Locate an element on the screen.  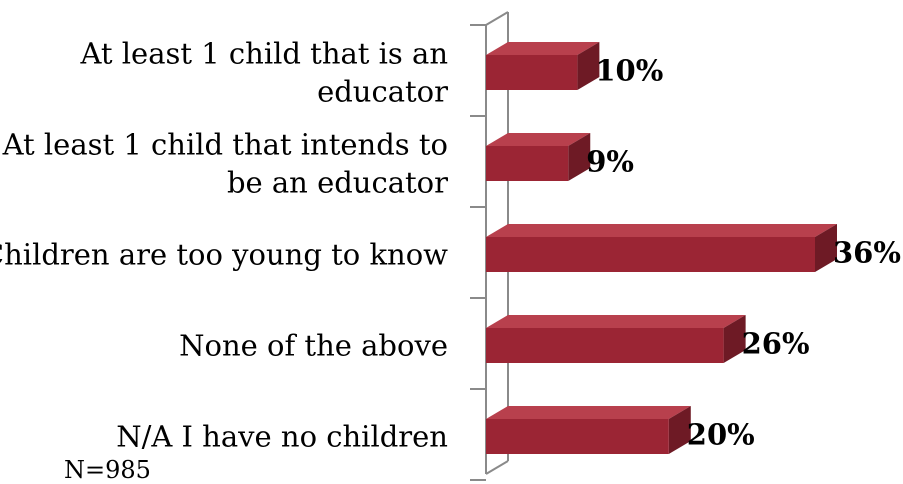
value-label: 26% is located at coordinates (776, 344).